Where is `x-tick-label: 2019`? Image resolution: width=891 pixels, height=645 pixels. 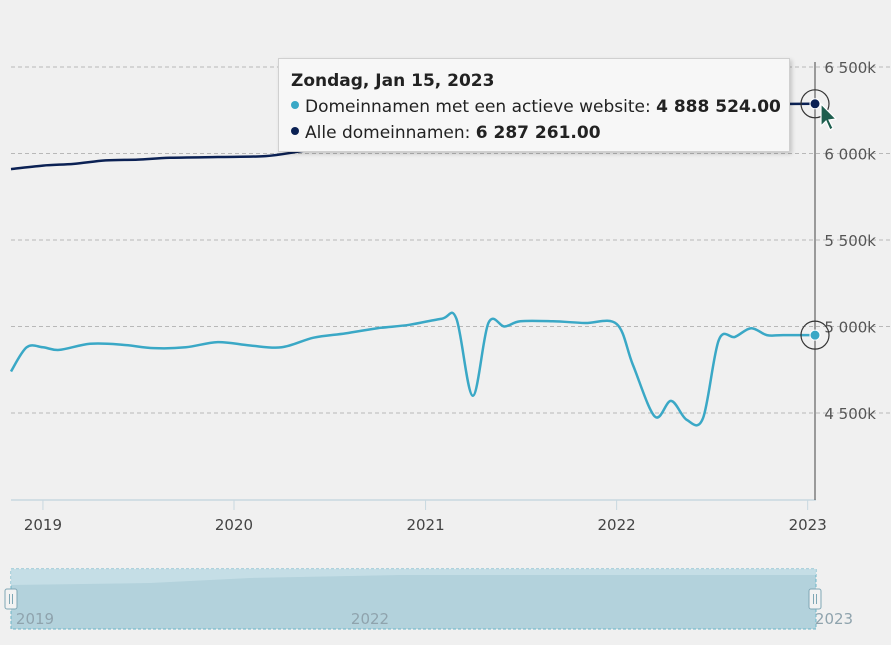
x-tick-label: 2019 is located at coordinates (43, 525).